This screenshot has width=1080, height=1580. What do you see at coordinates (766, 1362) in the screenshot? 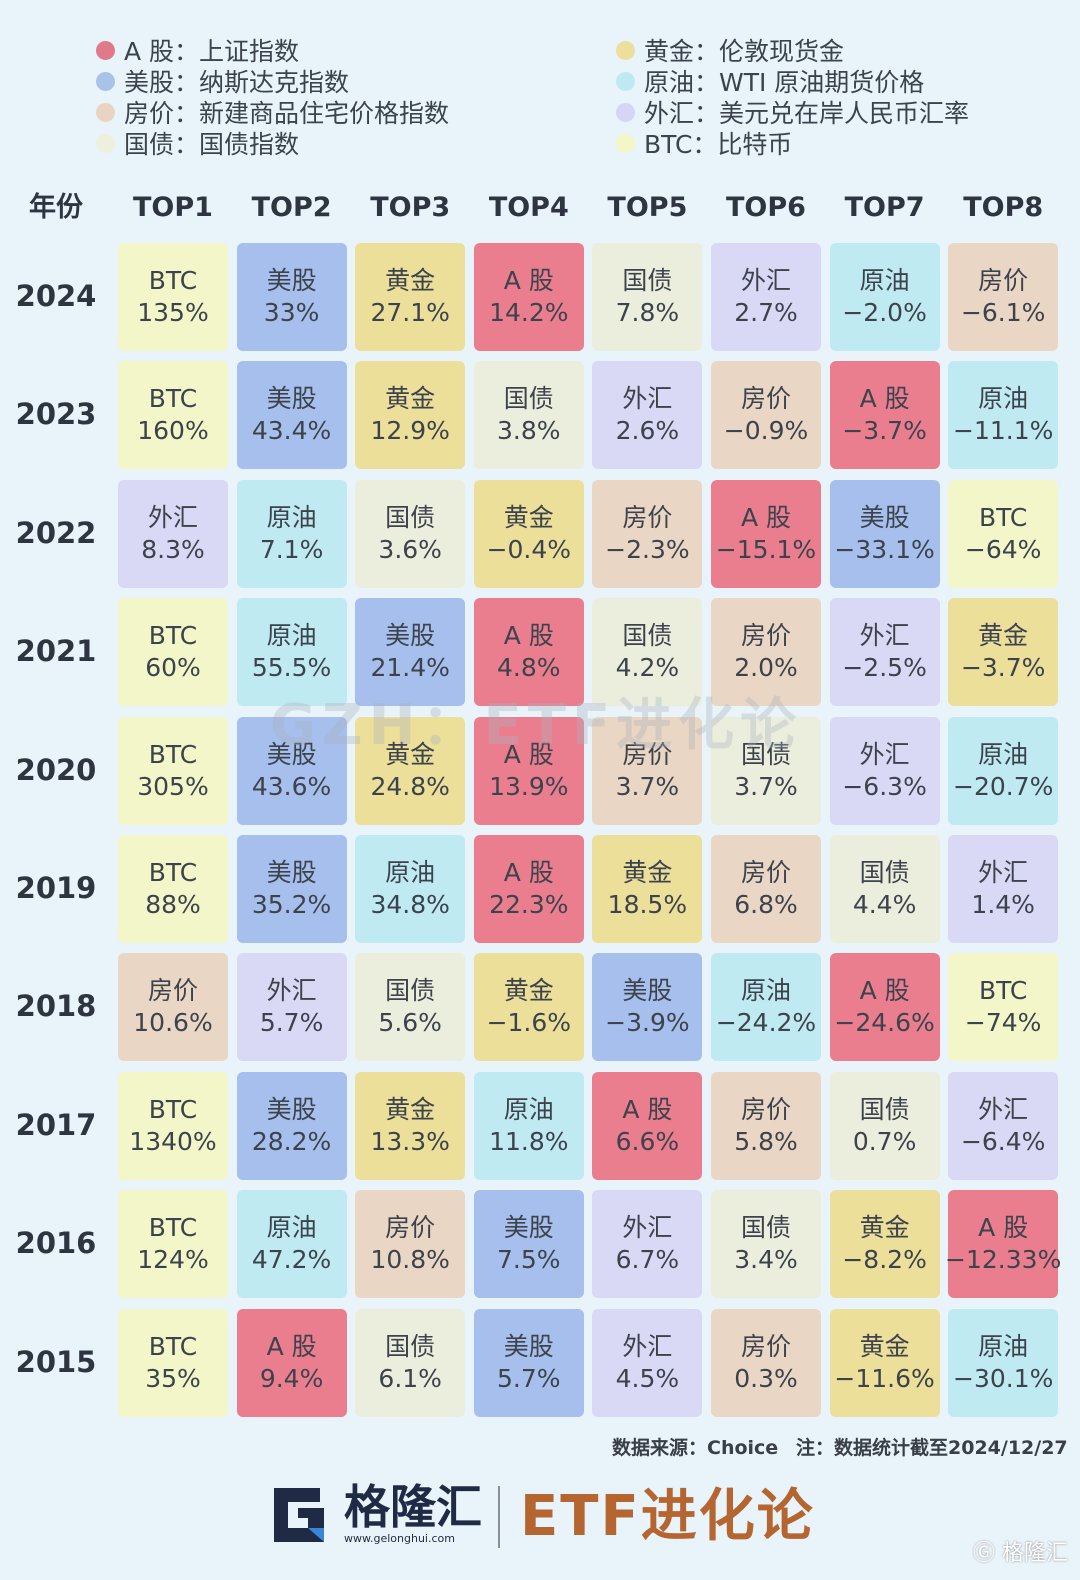
I see `ranking-cell: 房价 0.3%` at bounding box center [766, 1362].